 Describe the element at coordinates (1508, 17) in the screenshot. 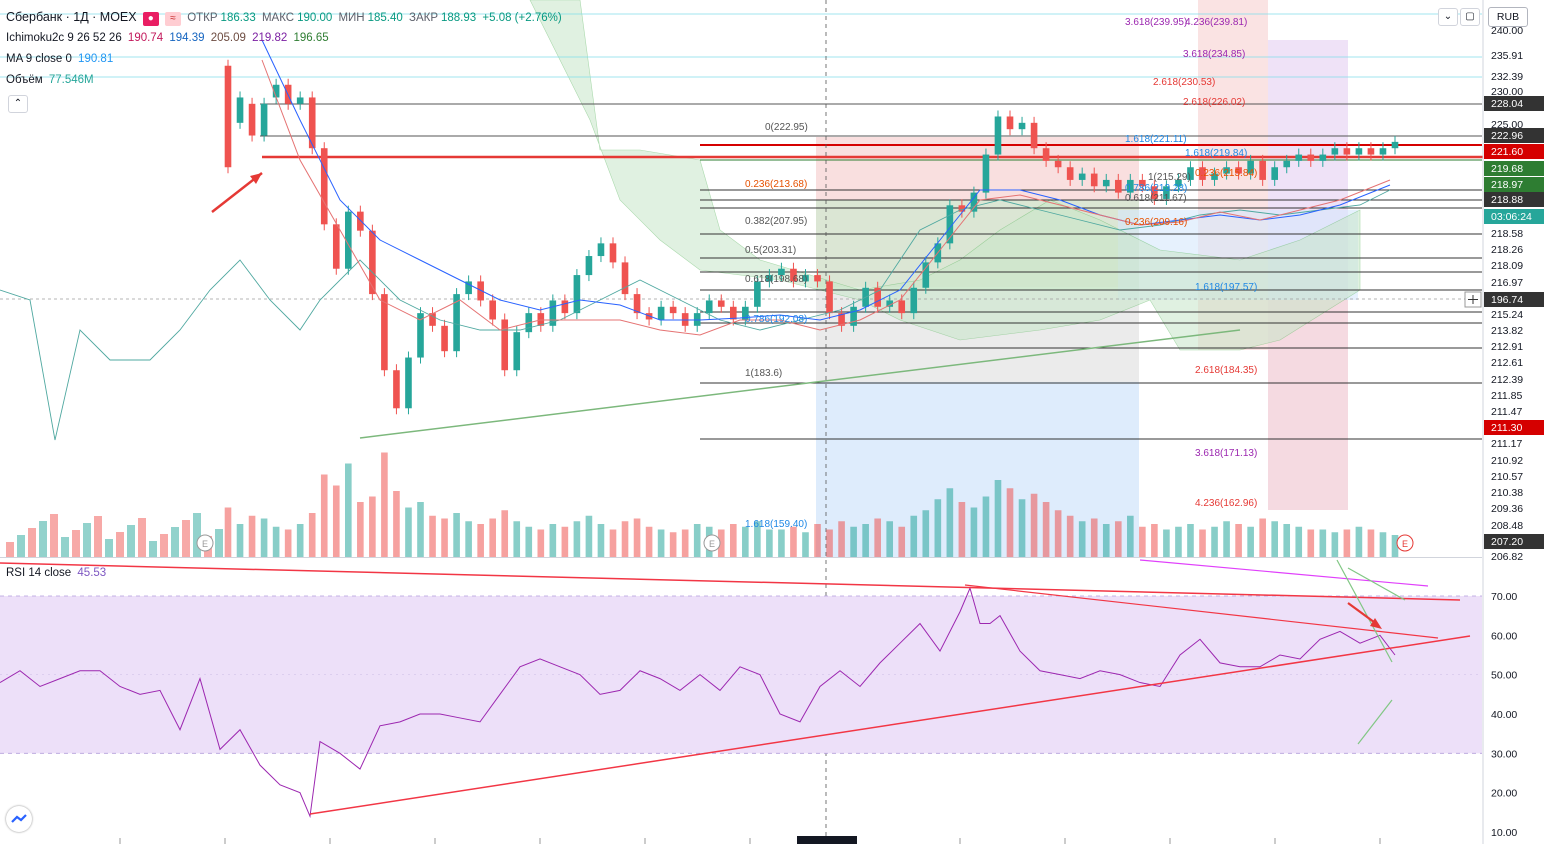

I see `currency-button: RUB` at that location.